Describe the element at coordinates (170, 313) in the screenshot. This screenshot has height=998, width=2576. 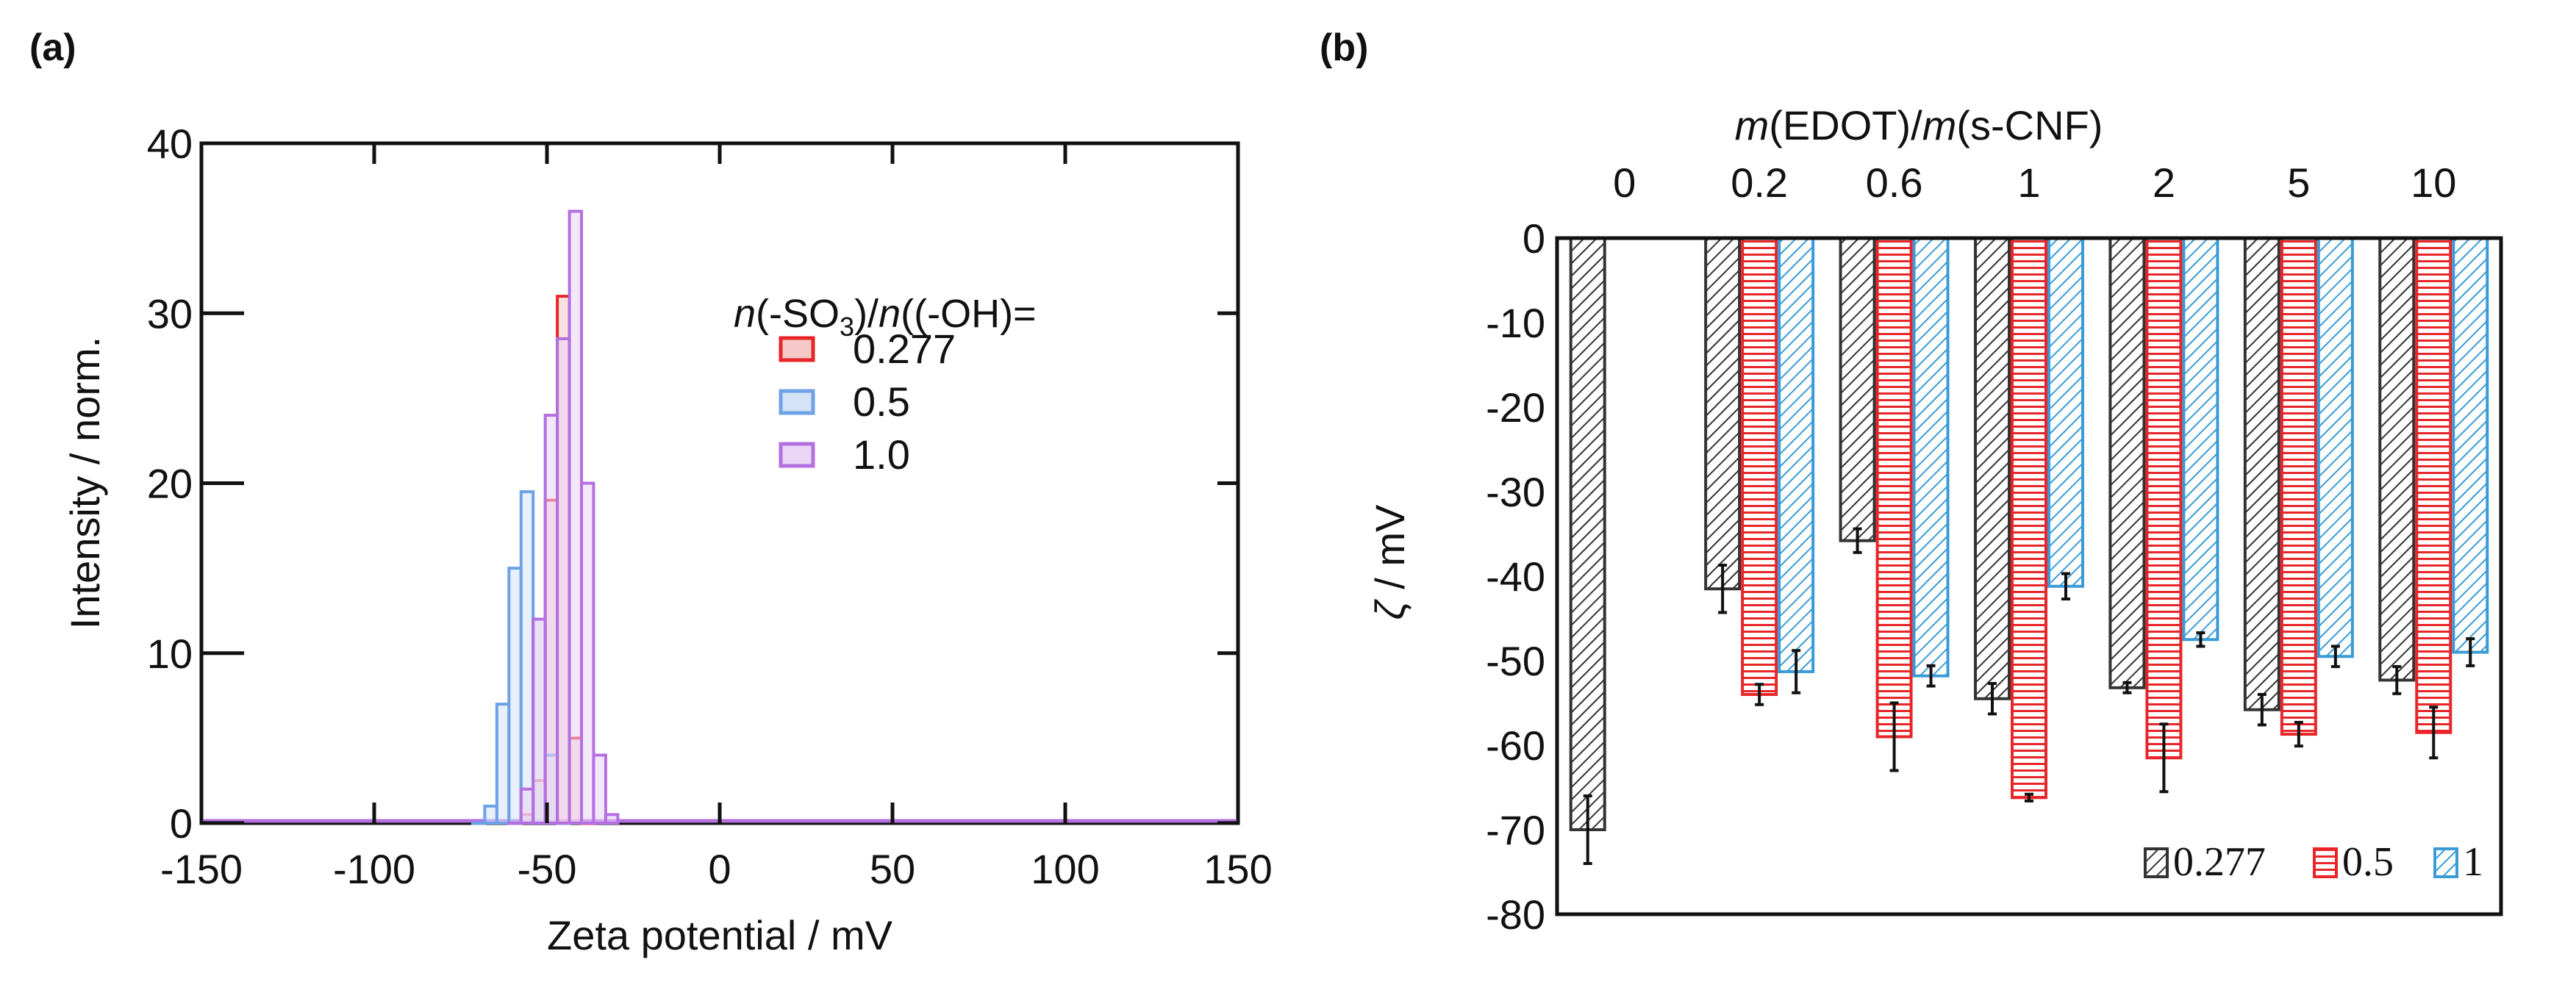
I see `y-tick-label: 30` at that location.